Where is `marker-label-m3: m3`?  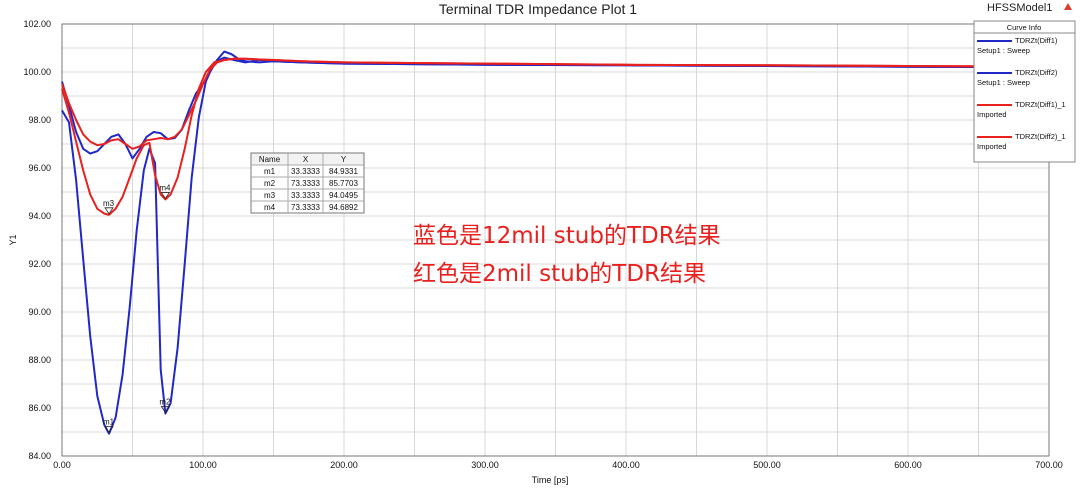 marker-label-m3: m3 is located at coordinates (109, 203).